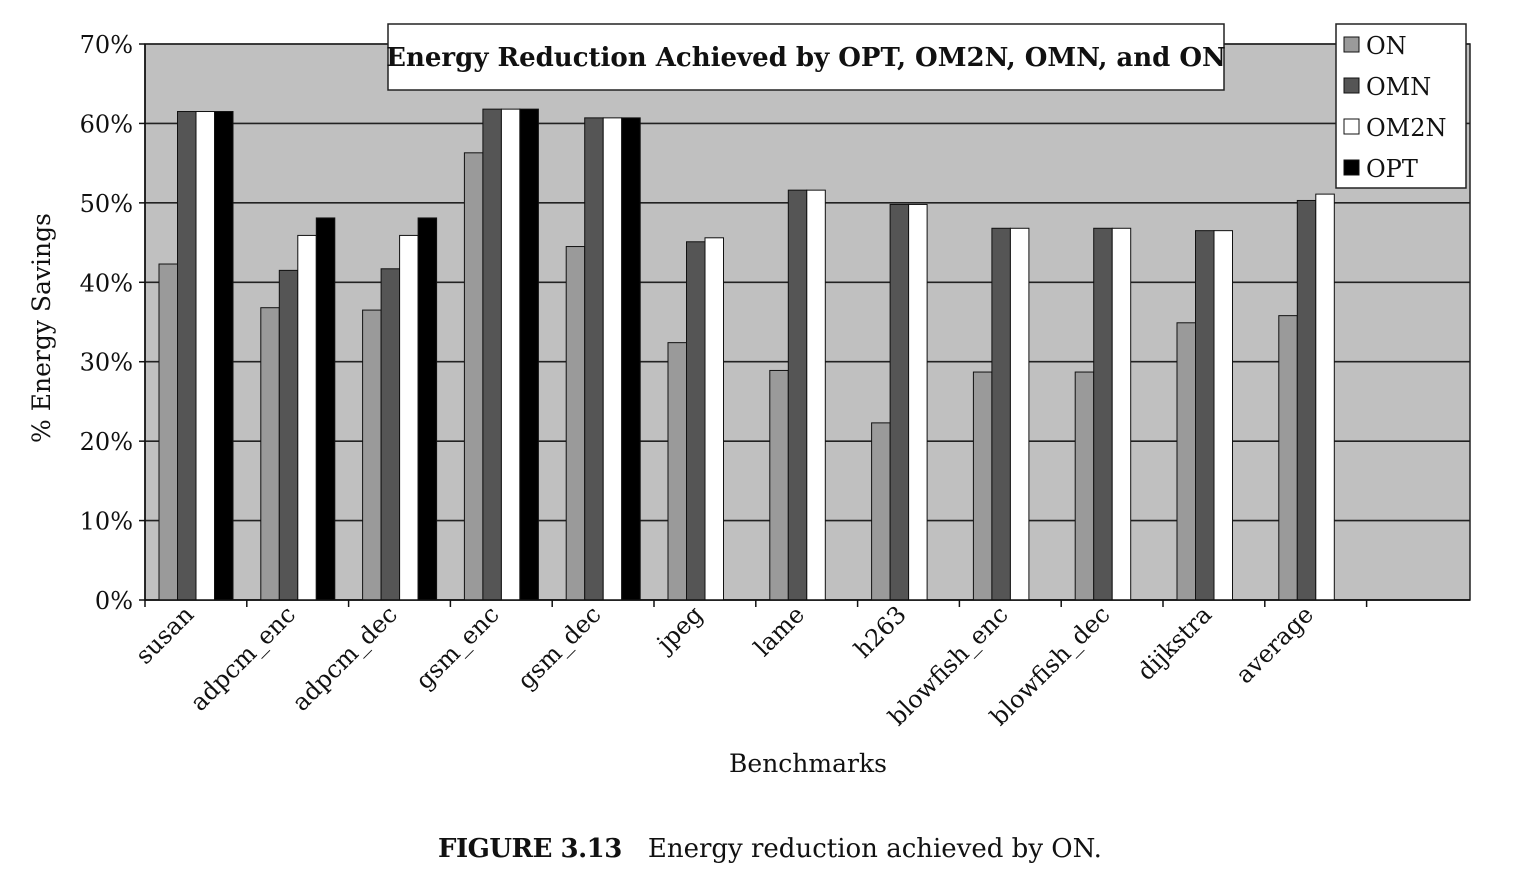 Image resolution: width=1540 pixels, height=880 pixels. Describe the element at coordinates (307, 417) in the screenshot. I see `bar-om2n-adpcm-enc` at that location.